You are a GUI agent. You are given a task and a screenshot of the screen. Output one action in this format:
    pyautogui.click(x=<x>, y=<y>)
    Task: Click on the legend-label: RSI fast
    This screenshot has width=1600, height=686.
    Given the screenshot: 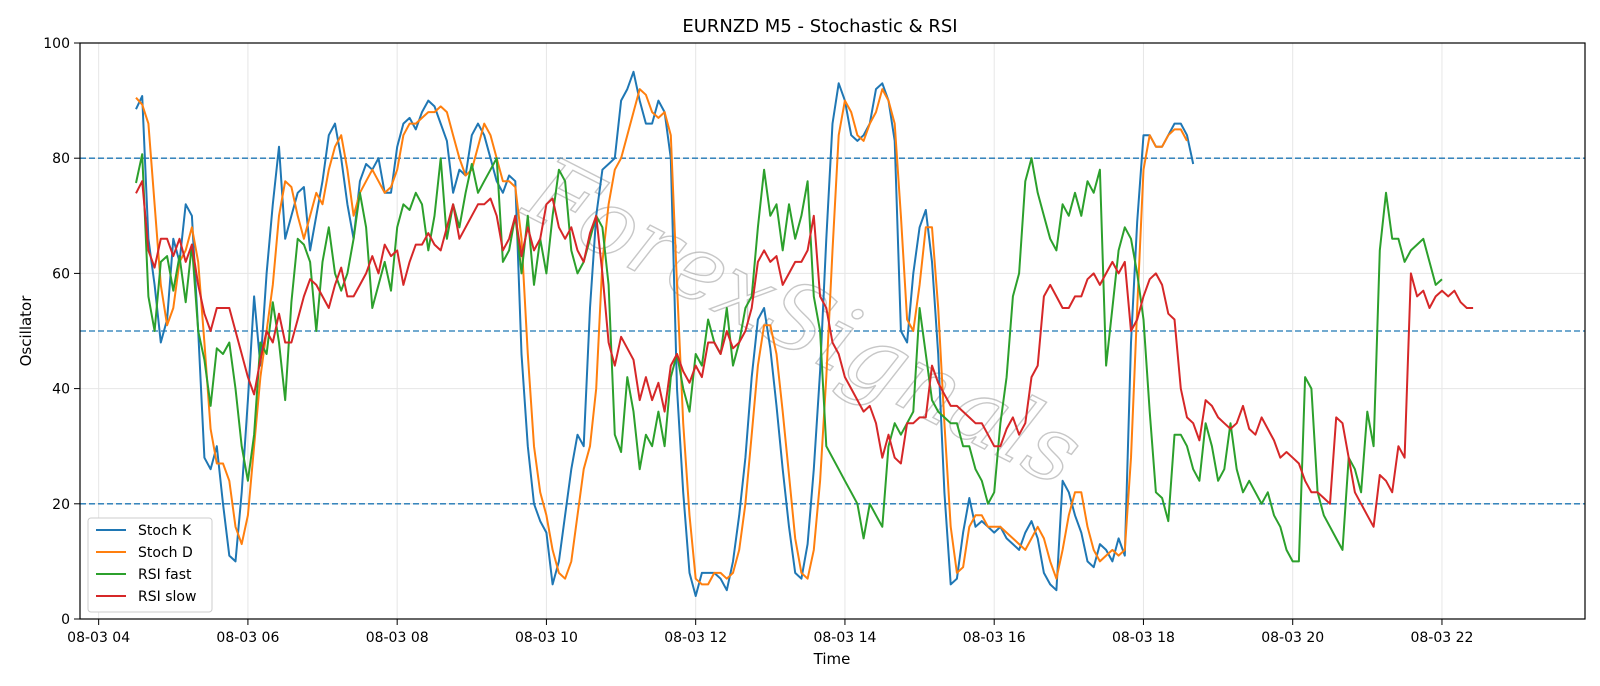 What is the action you would take?
    pyautogui.click(x=165, y=575)
    